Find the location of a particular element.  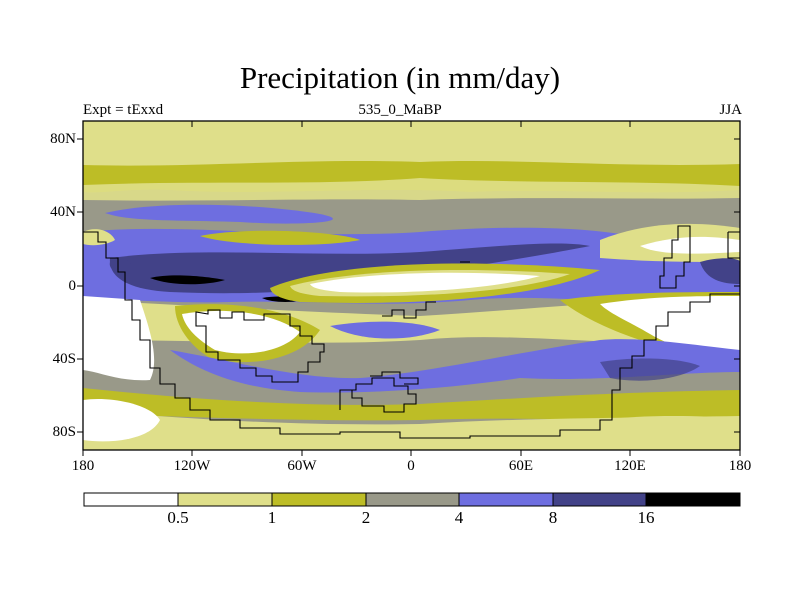

colorbar-label-4: 4 is located at coordinates (459, 517).